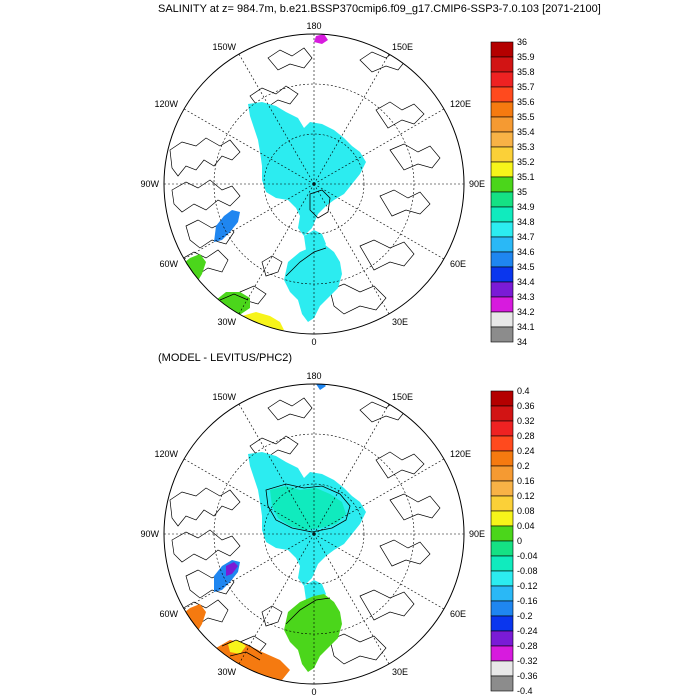 The image size is (700, 700). Describe the element at coordinates (526, 72) in the screenshot. I see `colorbar-label: 35.8` at that location.